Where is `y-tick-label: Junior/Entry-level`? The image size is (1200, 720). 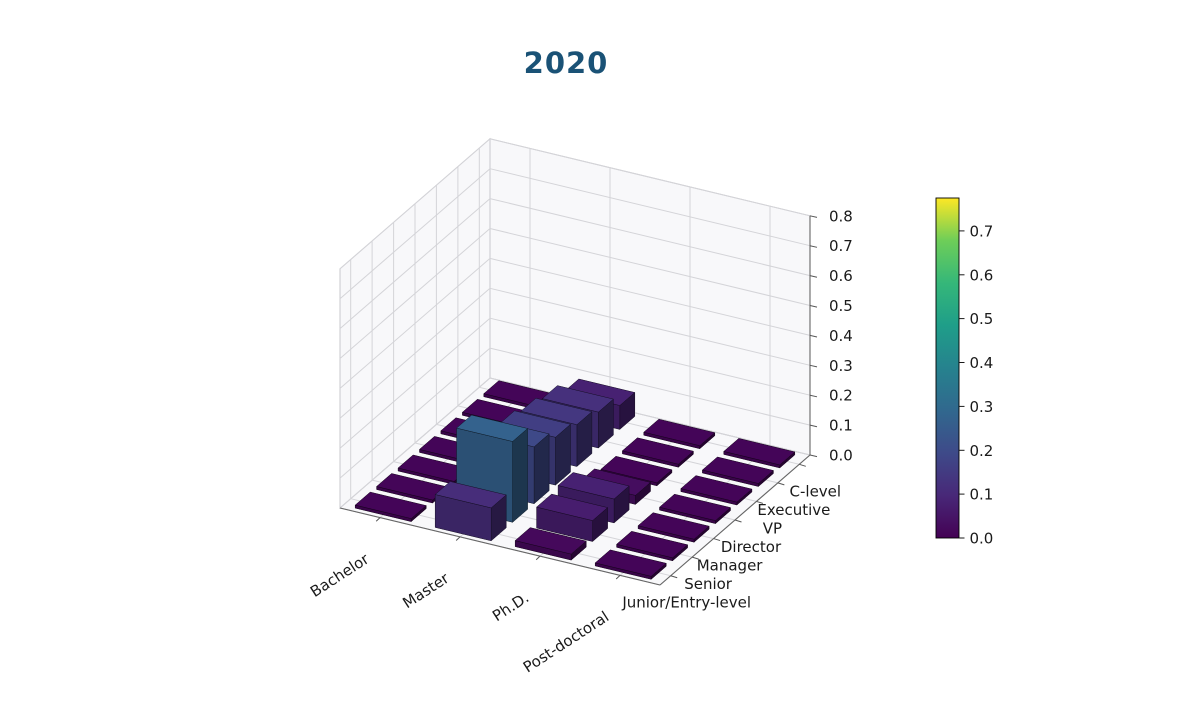
y-tick-label: Junior/Entry-level is located at coordinates (686, 603).